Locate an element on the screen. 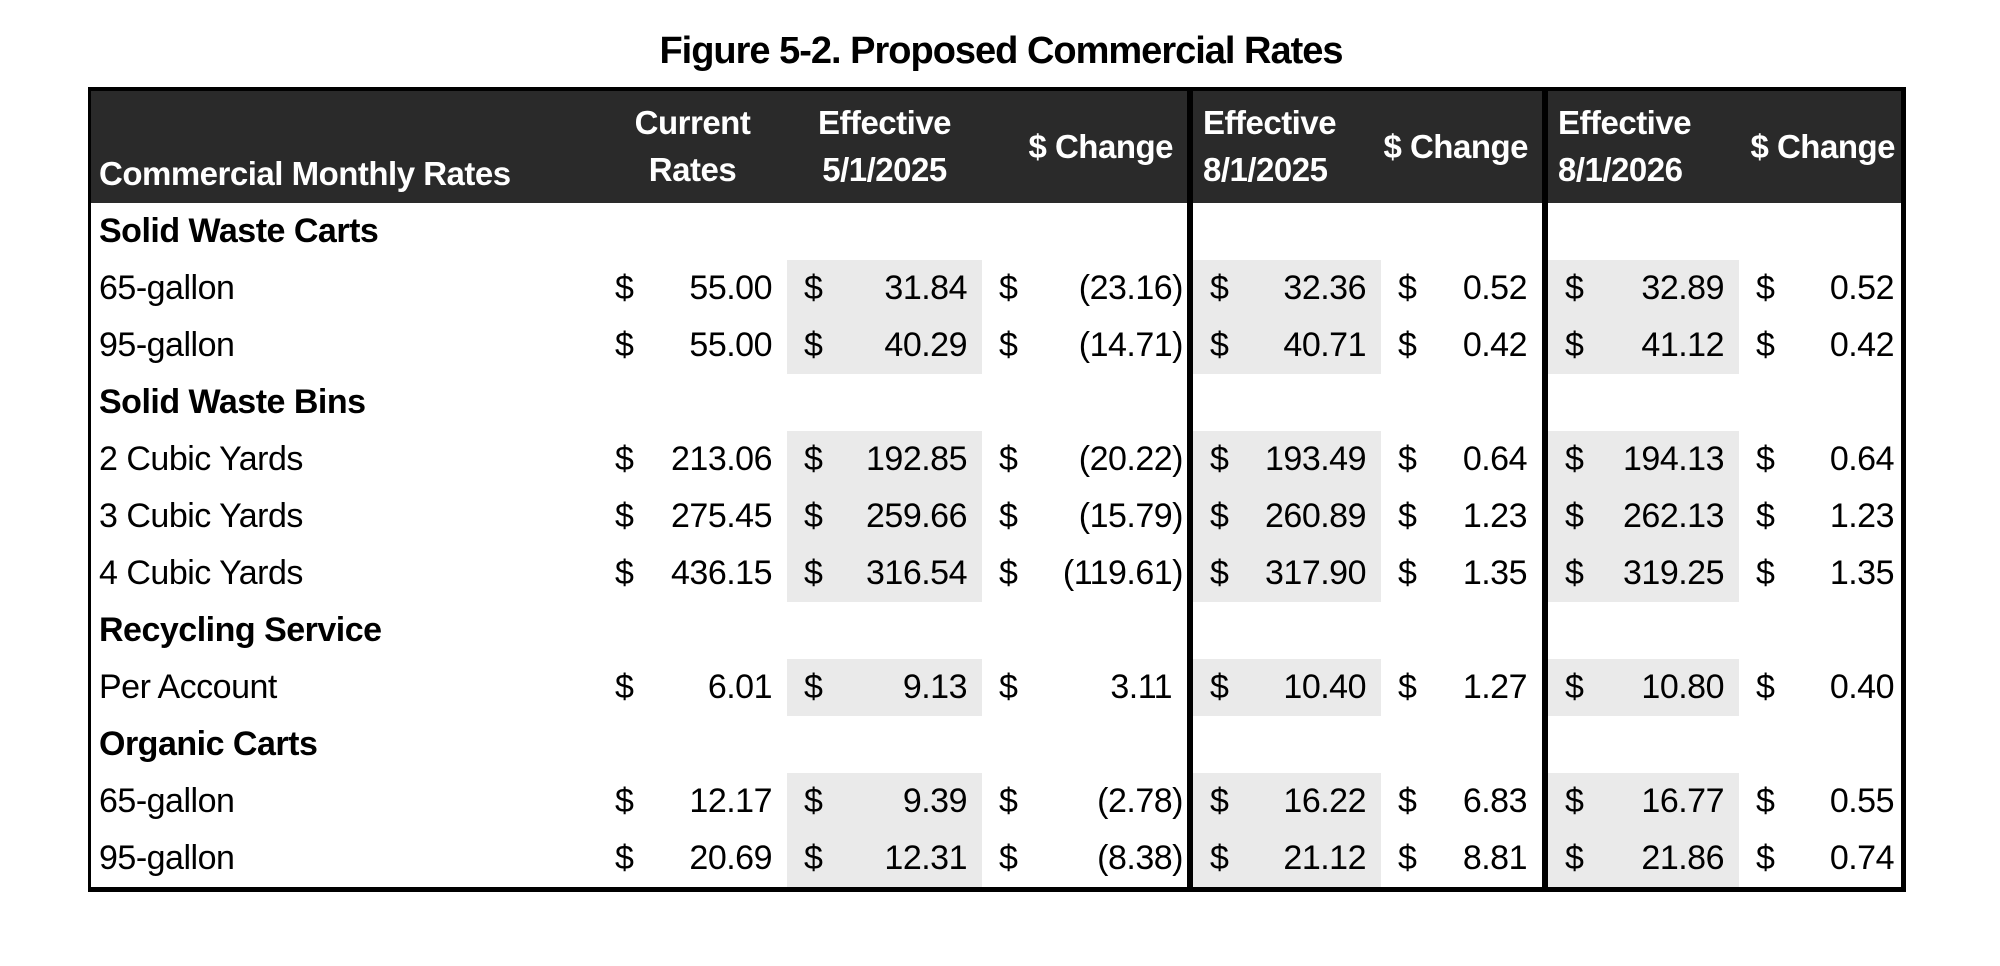 This screenshot has width=2000, height=966. row-label: 3 Cubic Yards is located at coordinates (201, 516).